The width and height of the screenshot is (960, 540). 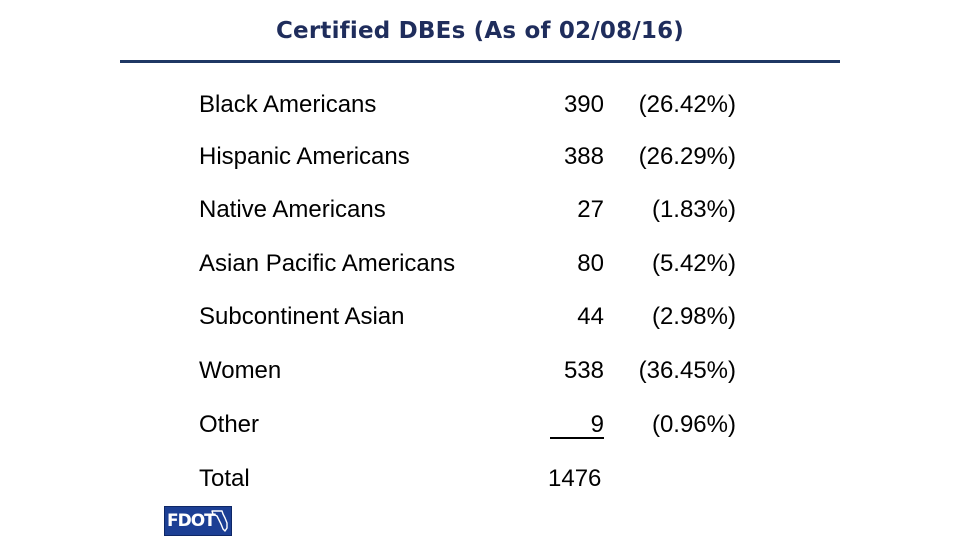 What do you see at coordinates (302, 316) in the screenshot?
I see `category-label: Subcontinent Asian` at bounding box center [302, 316].